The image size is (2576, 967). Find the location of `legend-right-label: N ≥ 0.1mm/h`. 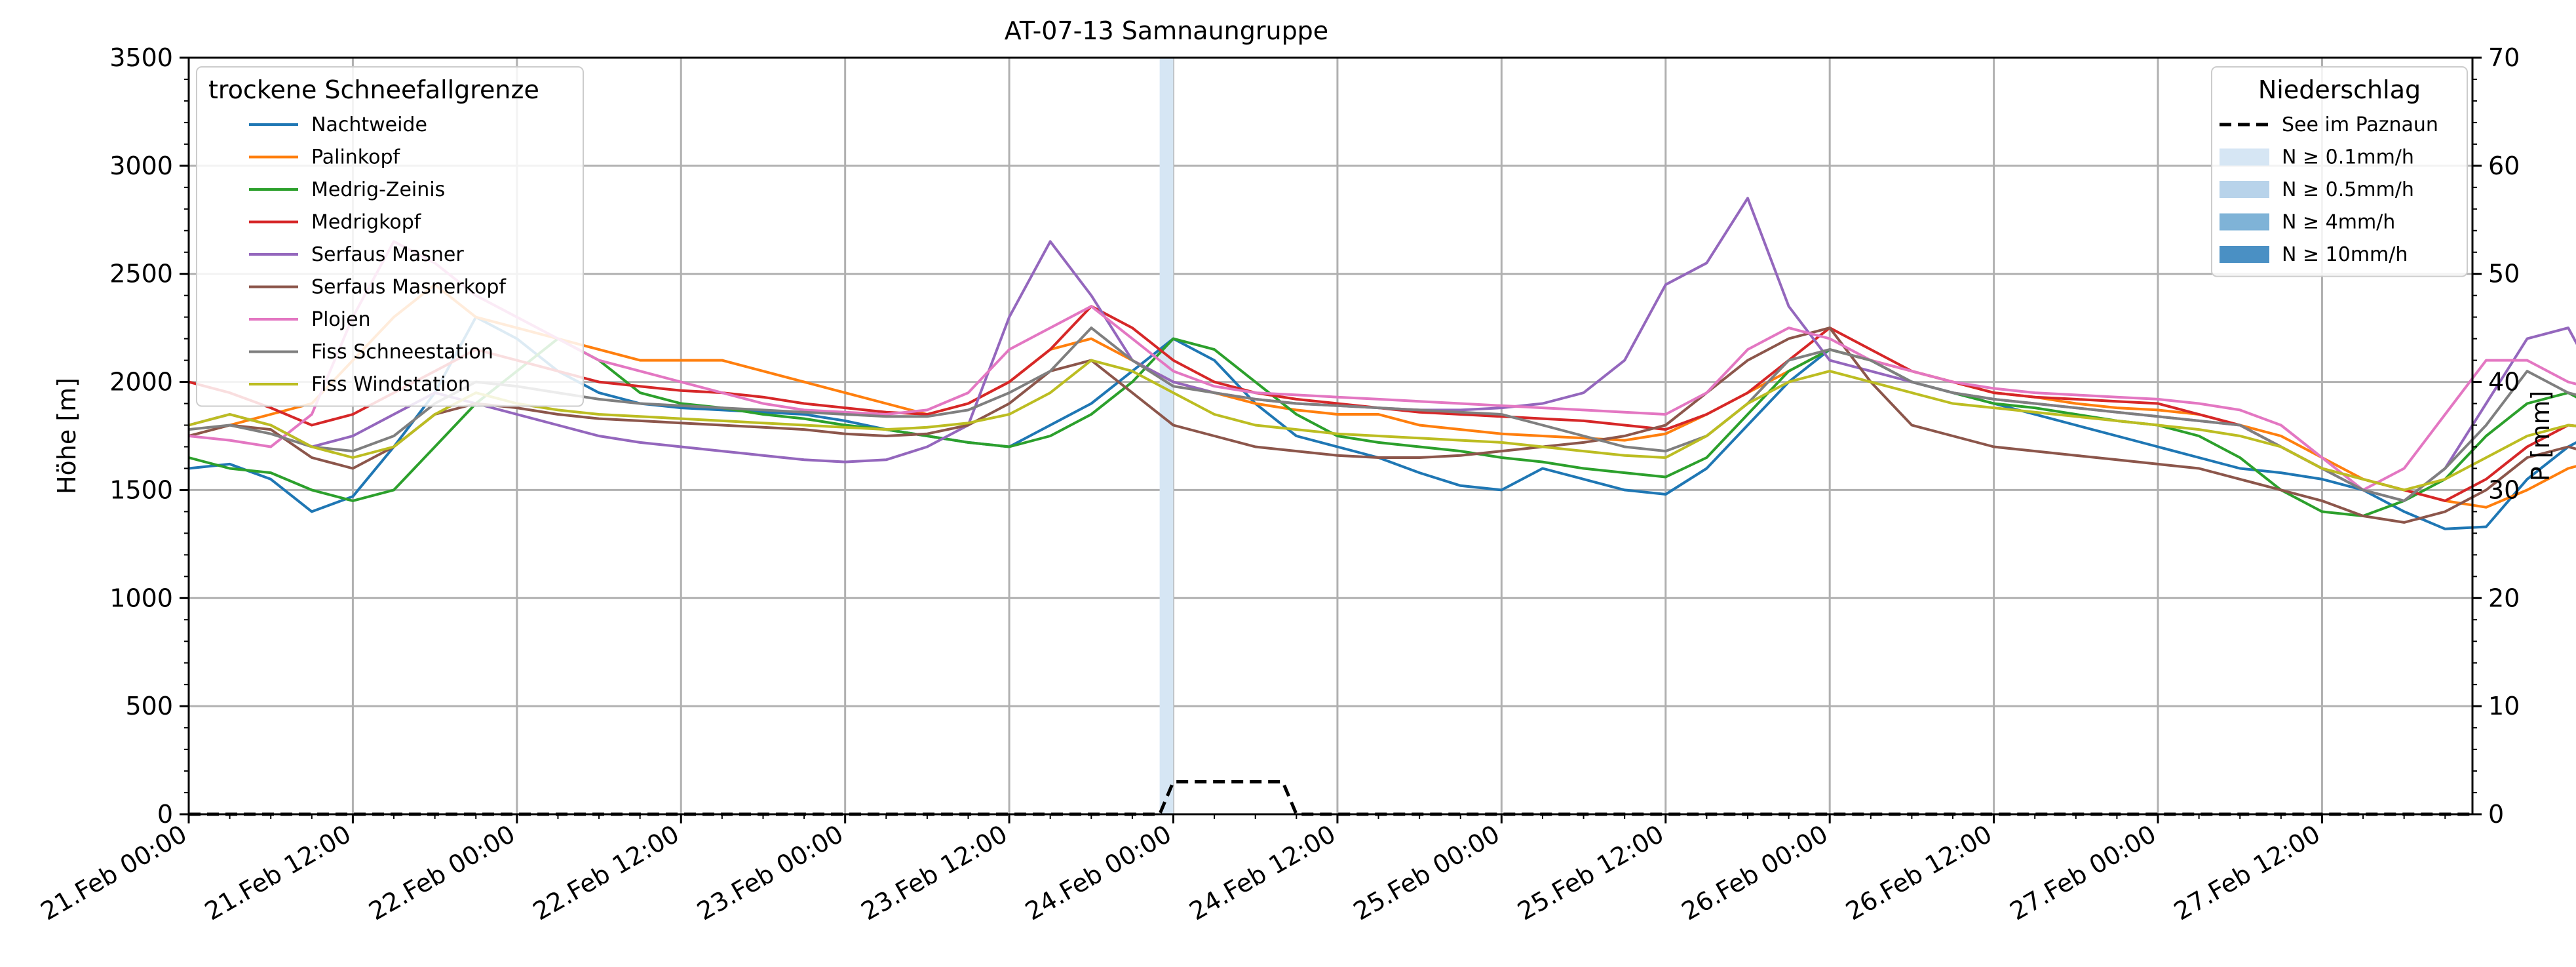

legend-right-label: N ≥ 0.1mm/h is located at coordinates (2348, 157).